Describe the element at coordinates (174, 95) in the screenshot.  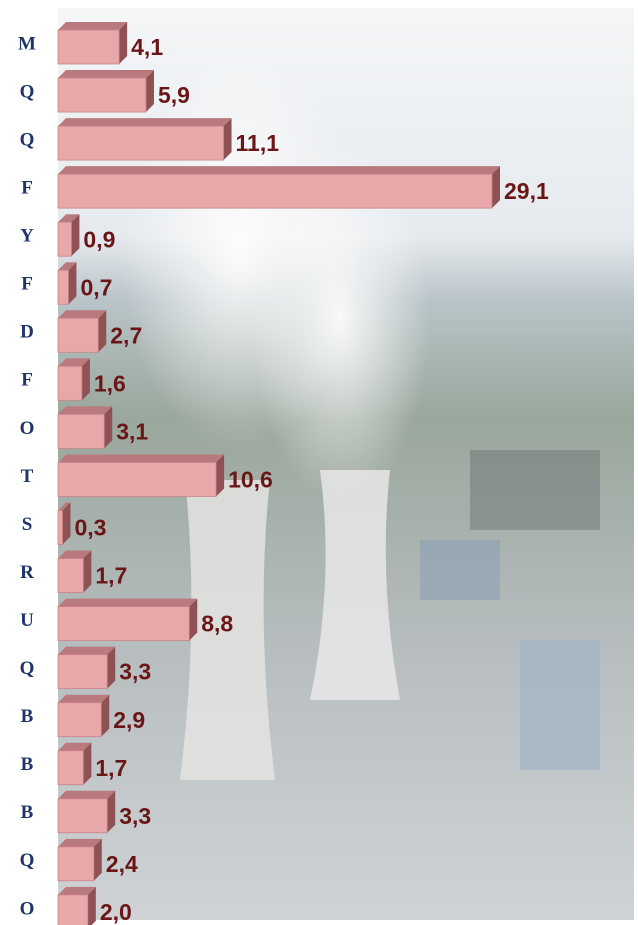
I see `value-label: 5,9` at that location.